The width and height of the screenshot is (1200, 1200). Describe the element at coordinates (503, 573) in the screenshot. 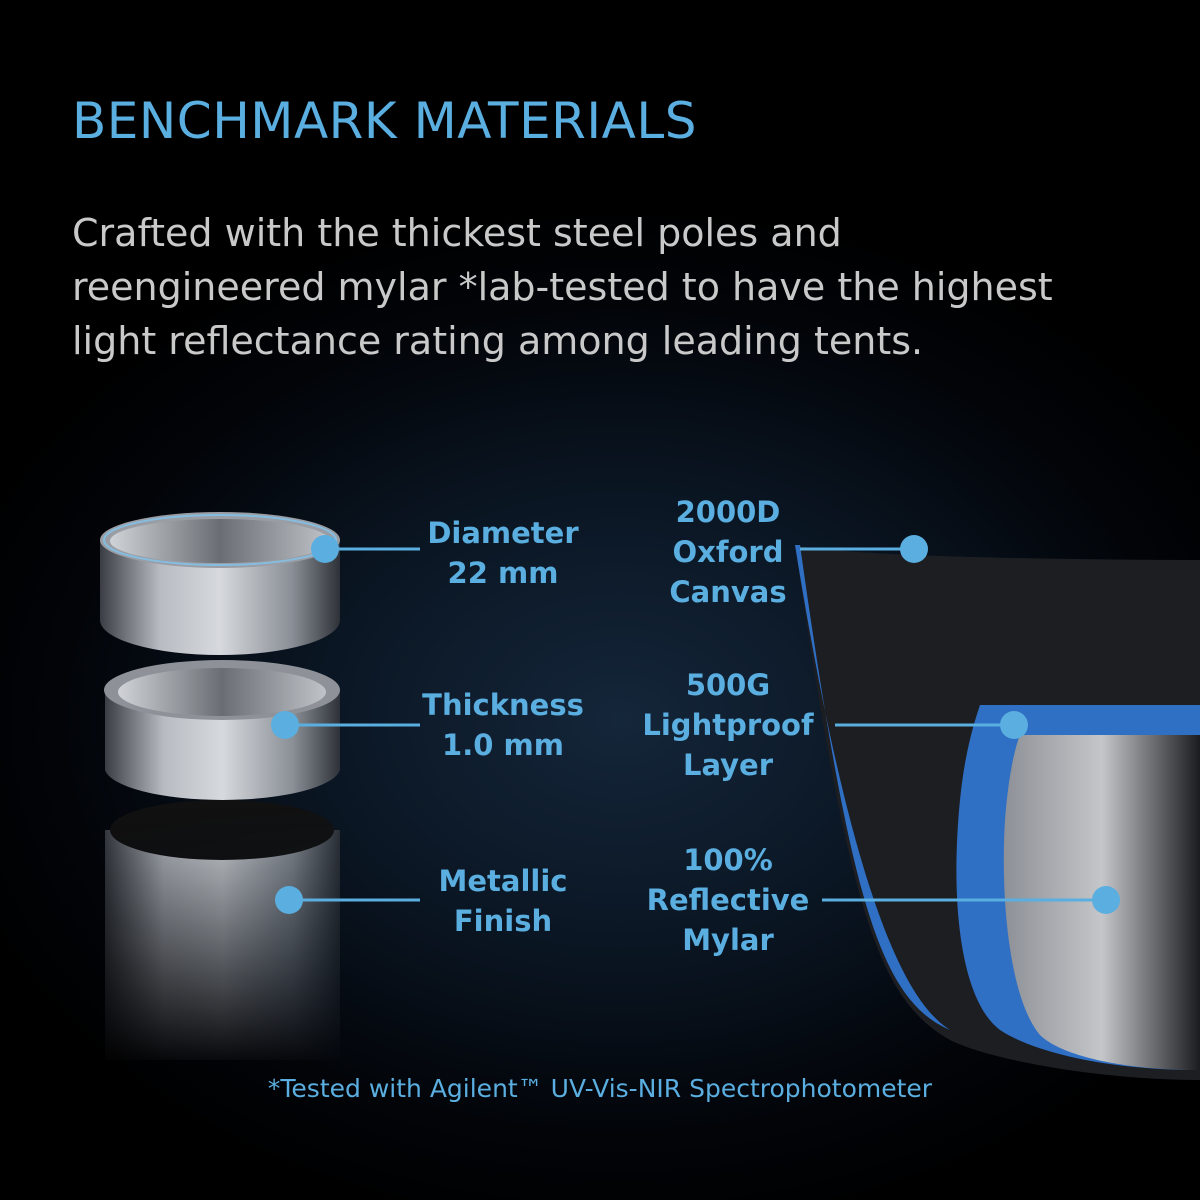

I see `label-line: 22 mm` at that location.